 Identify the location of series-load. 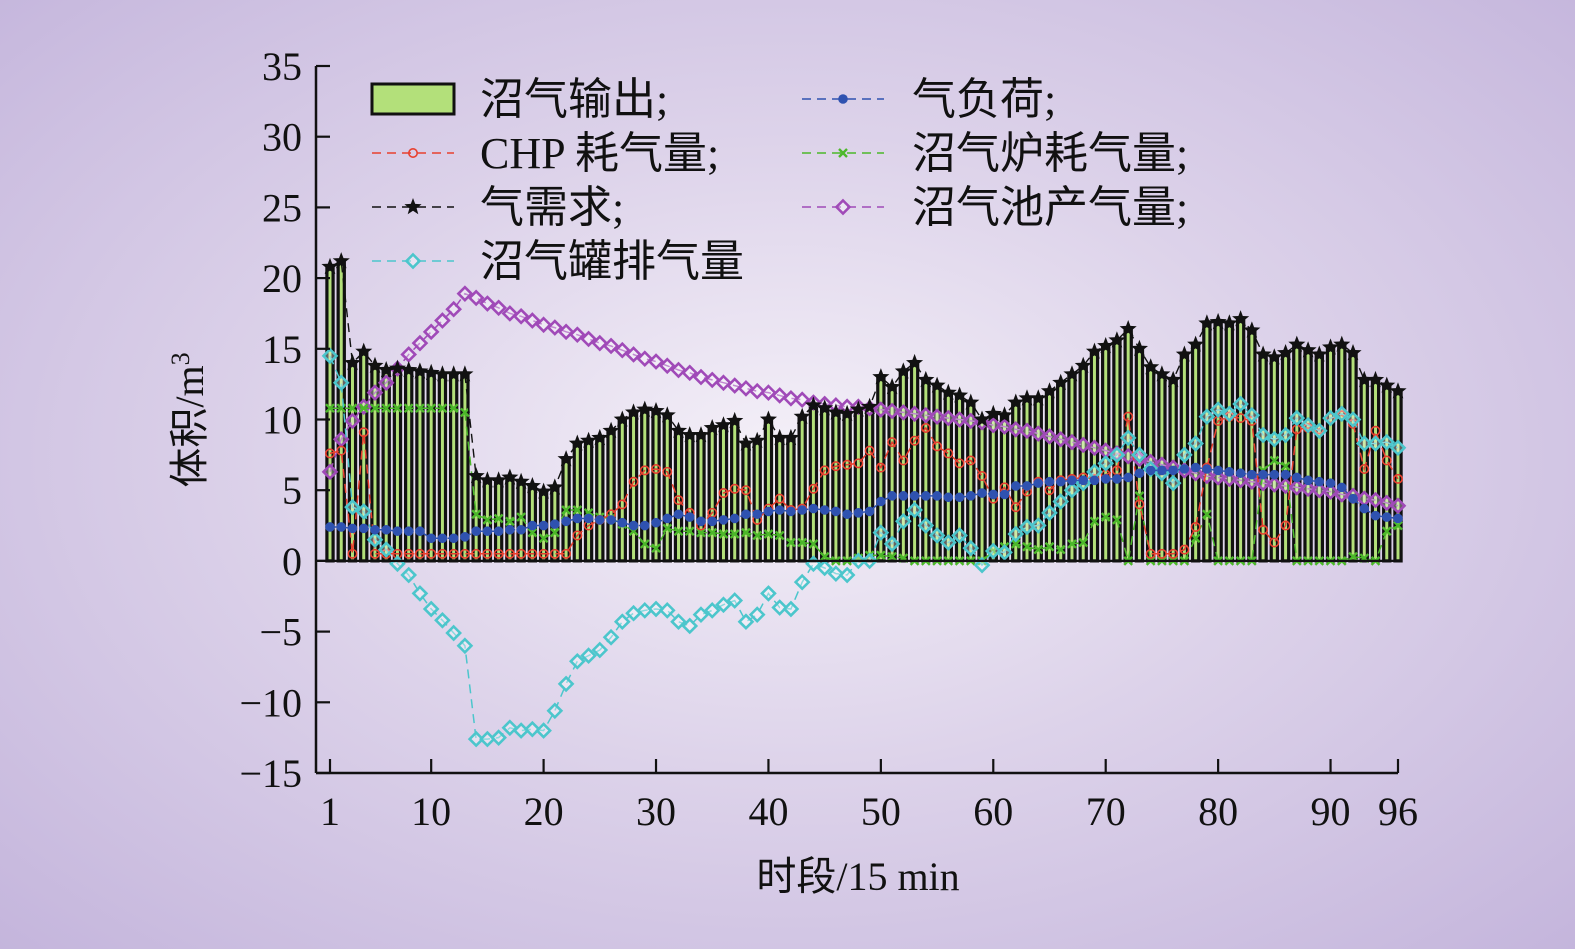
(864, 503).